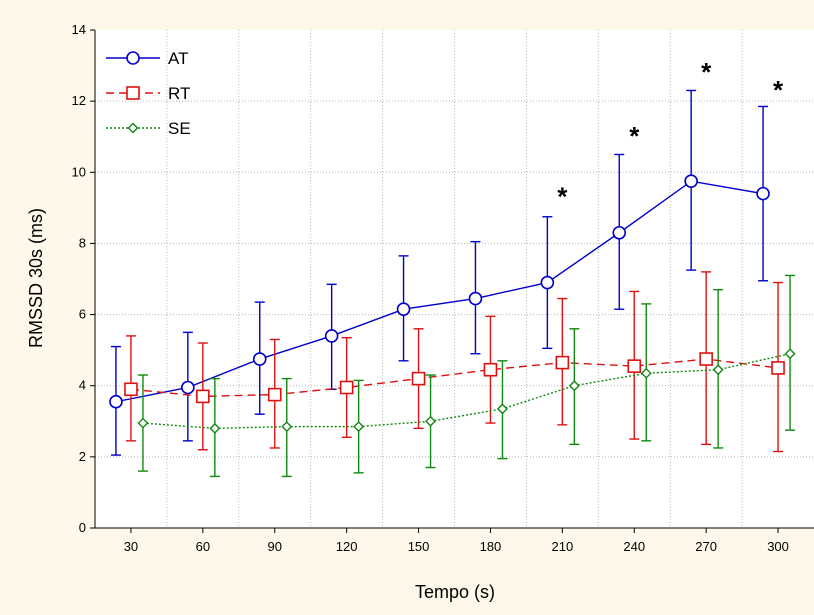 The image size is (814, 615). I want to click on y-tick-label: 12, so click(79, 100).